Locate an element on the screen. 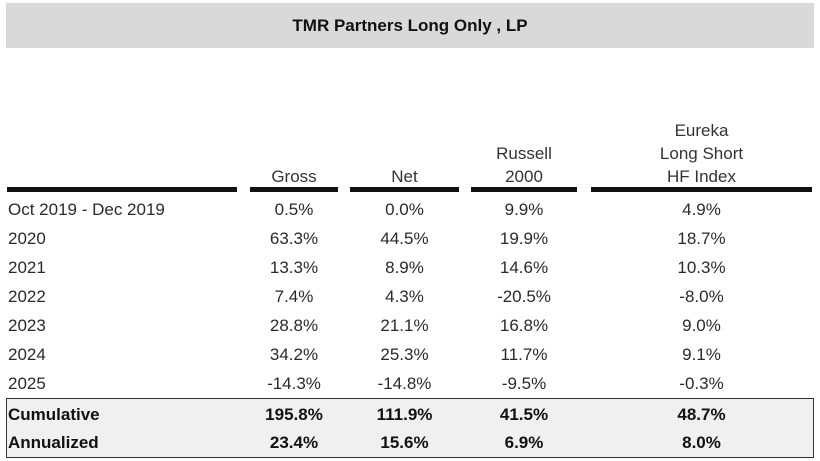 The width and height of the screenshot is (820, 461). cell-eureka: 48.7% is located at coordinates (701, 414).